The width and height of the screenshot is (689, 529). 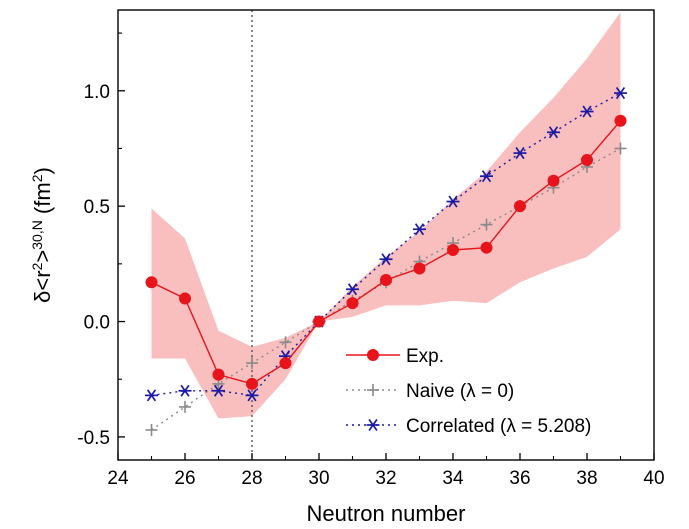 I want to click on legend-label: Correlated (λ = 5.208), so click(x=498, y=426).